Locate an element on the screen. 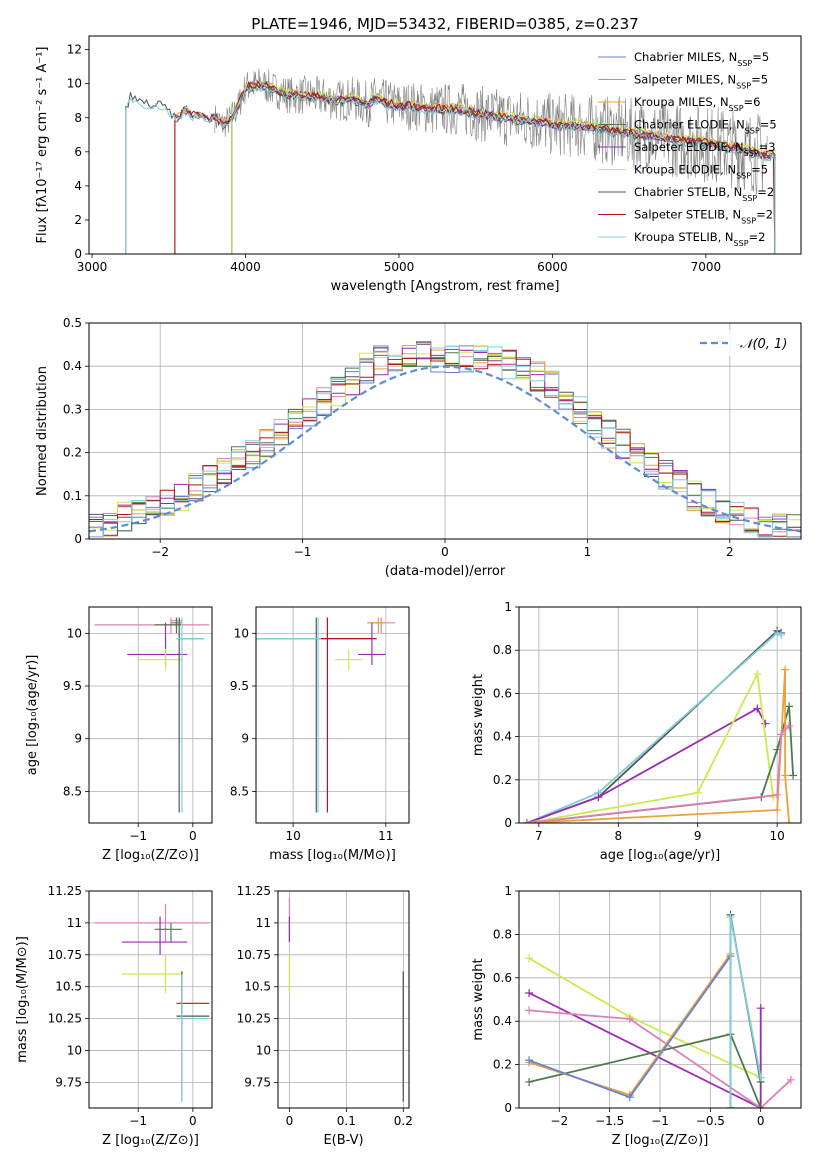 The height and width of the screenshot is (1174, 819). y-tick-label: 0.4 is located at coordinates (502, 737).